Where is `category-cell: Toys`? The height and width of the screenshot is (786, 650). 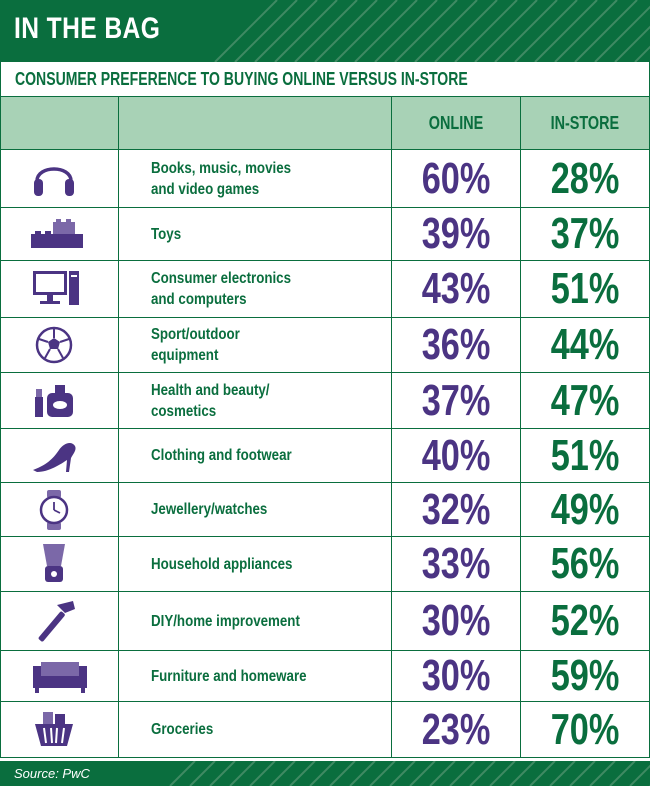 category-cell: Toys is located at coordinates (255, 234).